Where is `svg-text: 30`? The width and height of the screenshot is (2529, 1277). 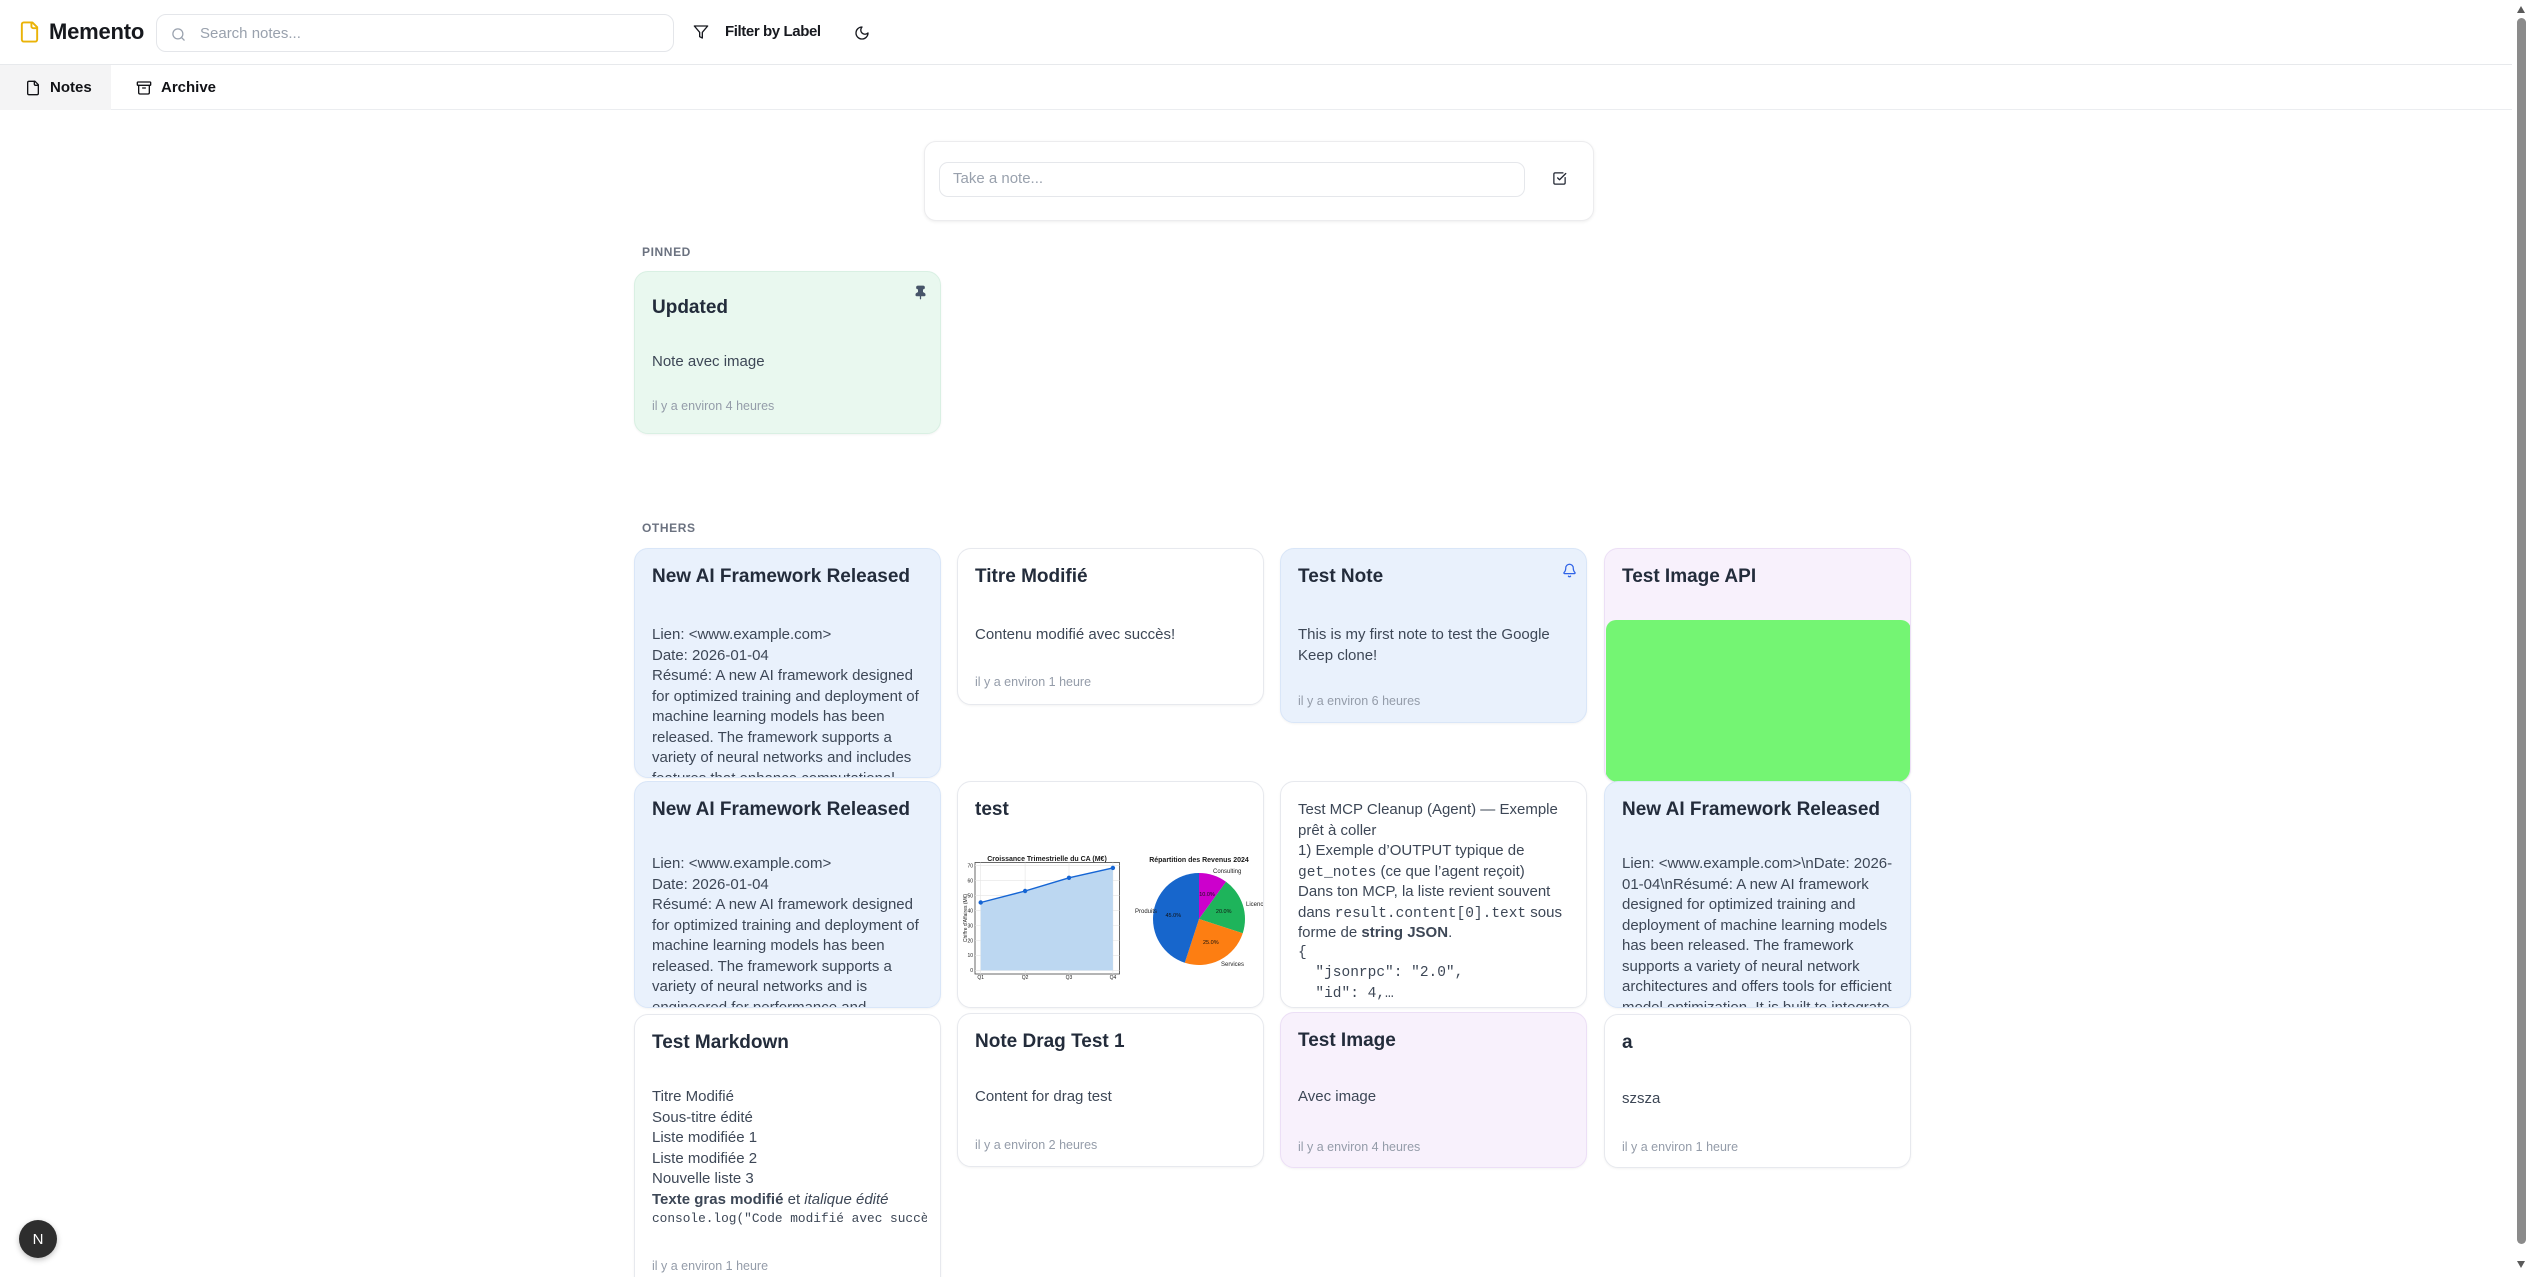
svg-text: 30 is located at coordinates (970, 926).